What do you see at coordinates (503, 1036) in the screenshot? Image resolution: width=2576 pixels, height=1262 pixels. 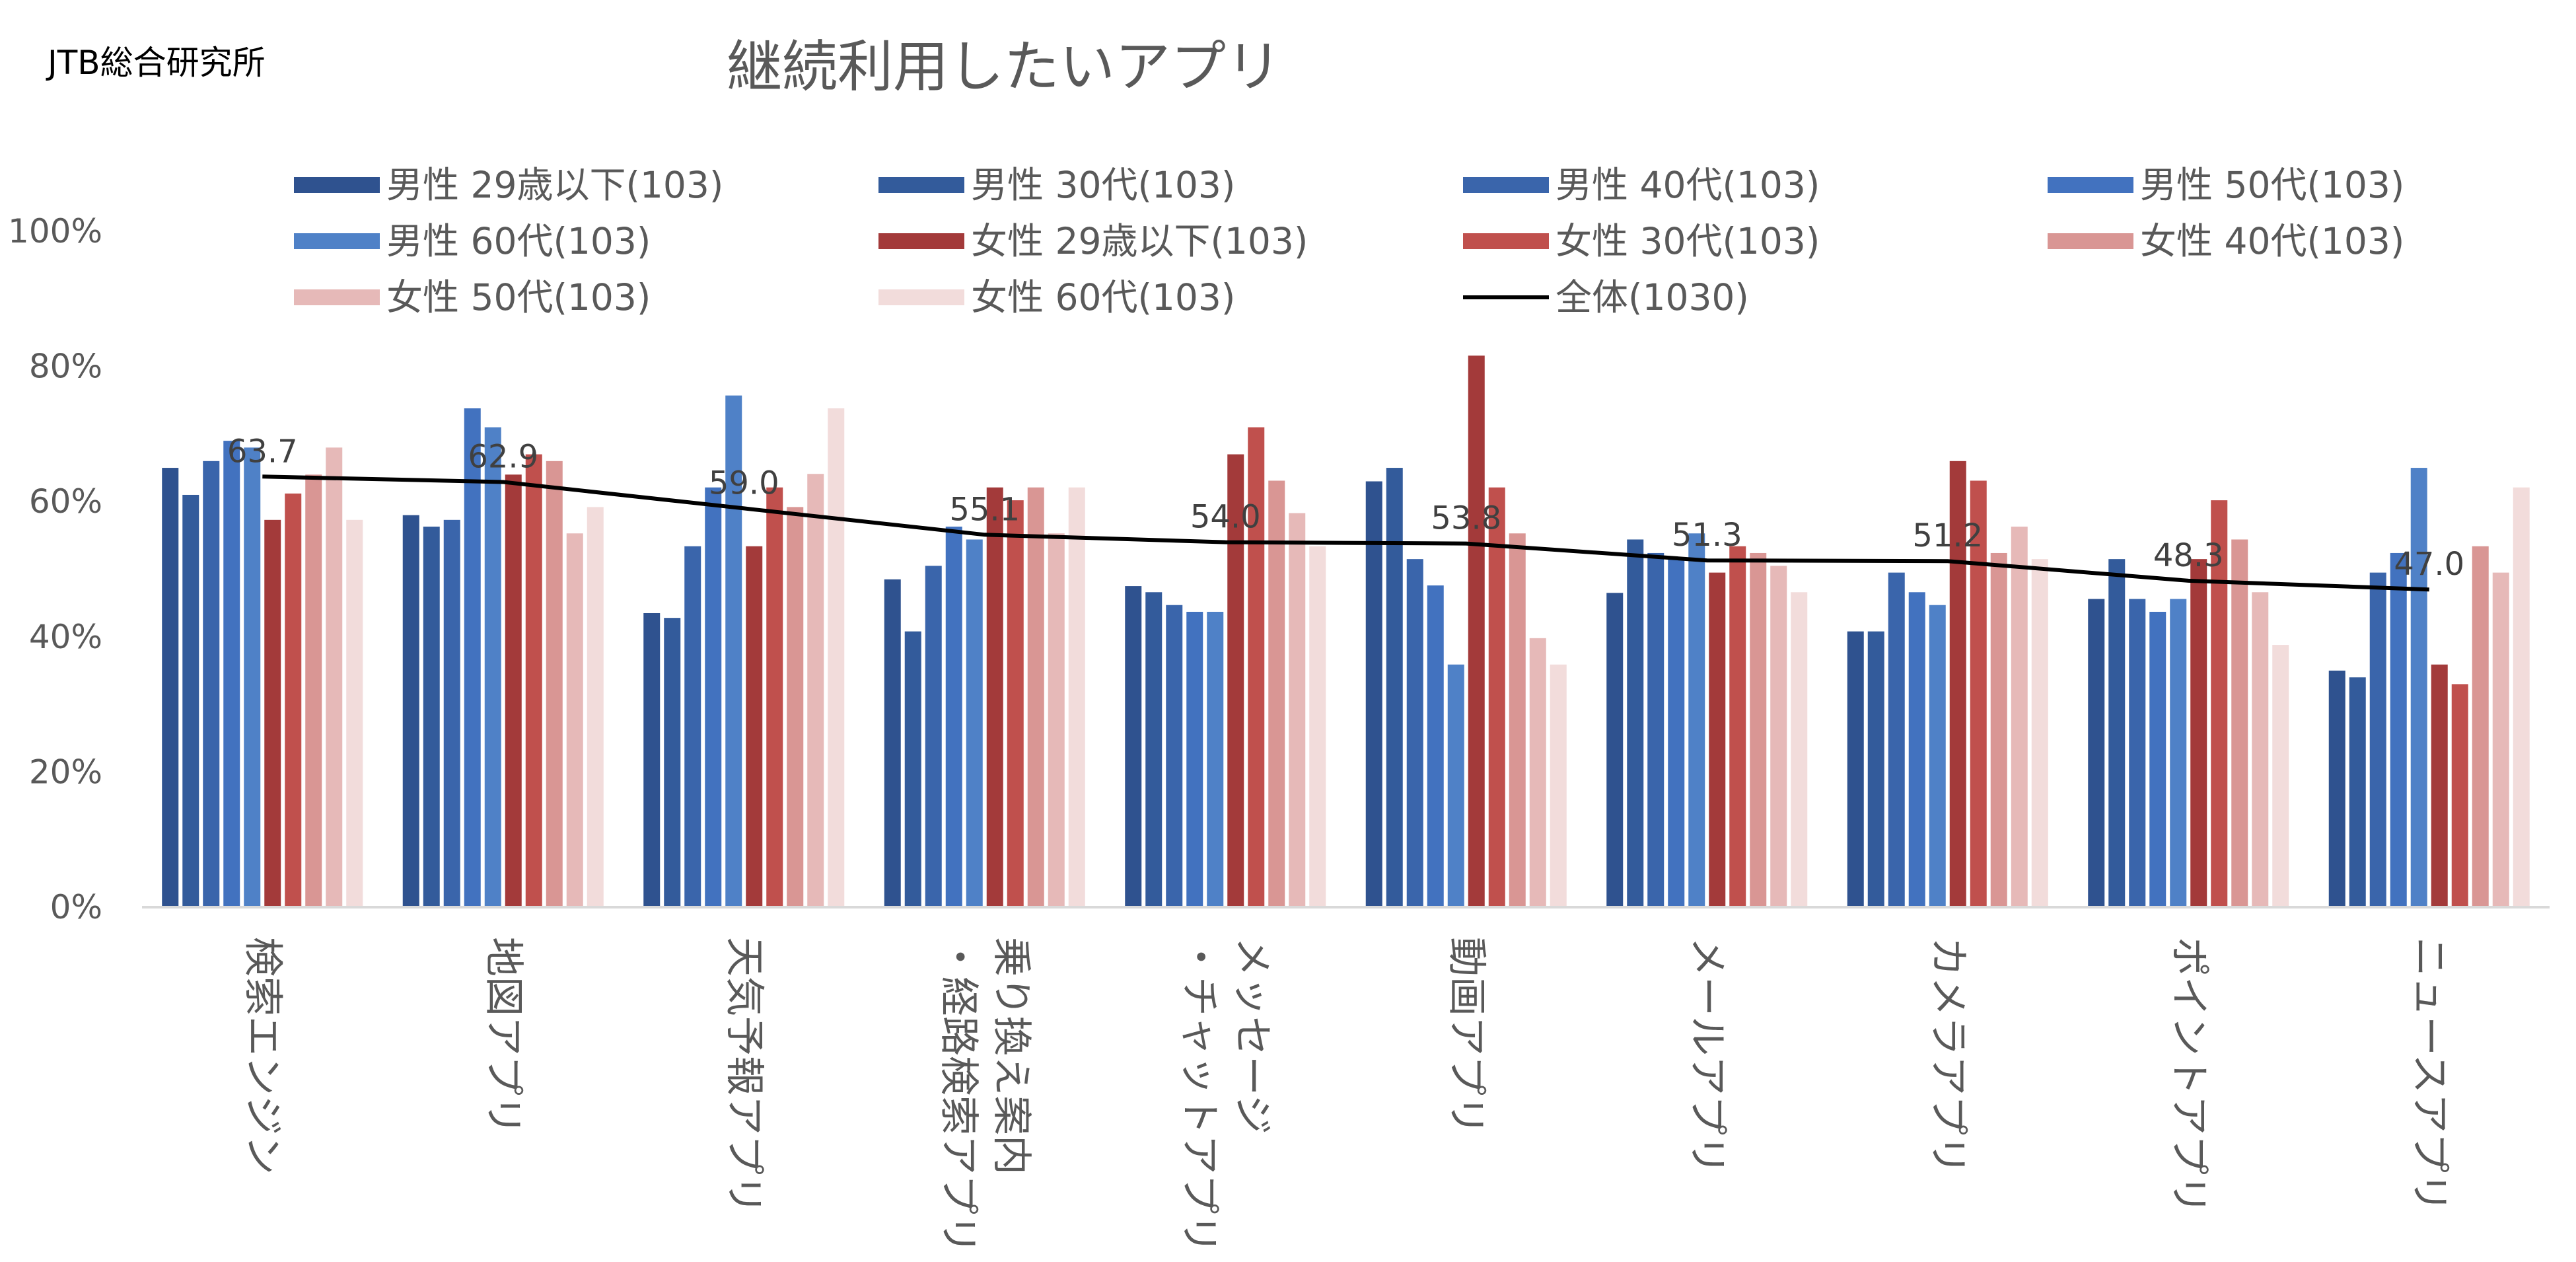 I see `category-label: 地図アプリ` at bounding box center [503, 1036].